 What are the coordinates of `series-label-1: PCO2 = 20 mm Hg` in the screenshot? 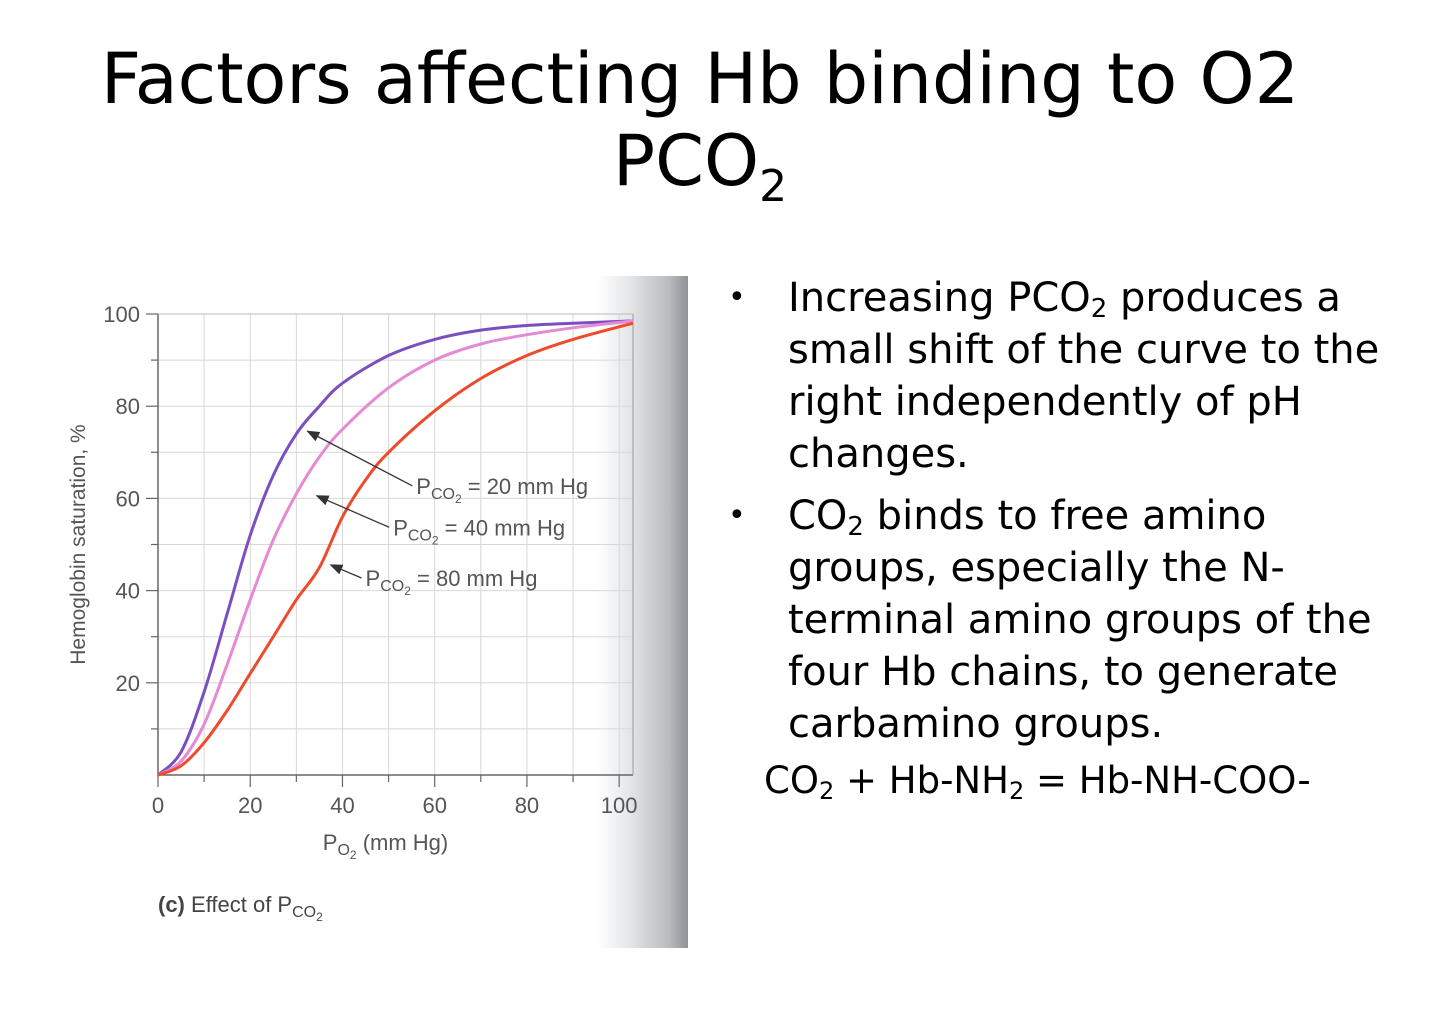 It's located at (502, 490).